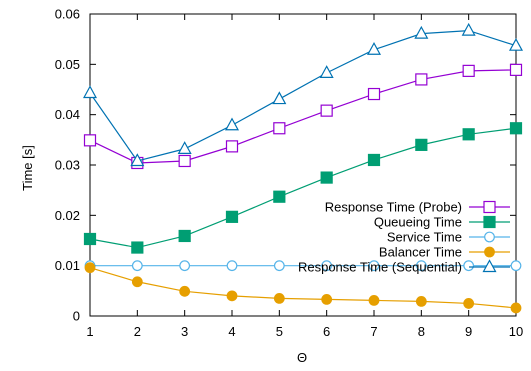  Describe the element at coordinates (373, 331) in the screenshot. I see `x-tick-label: 7` at that location.